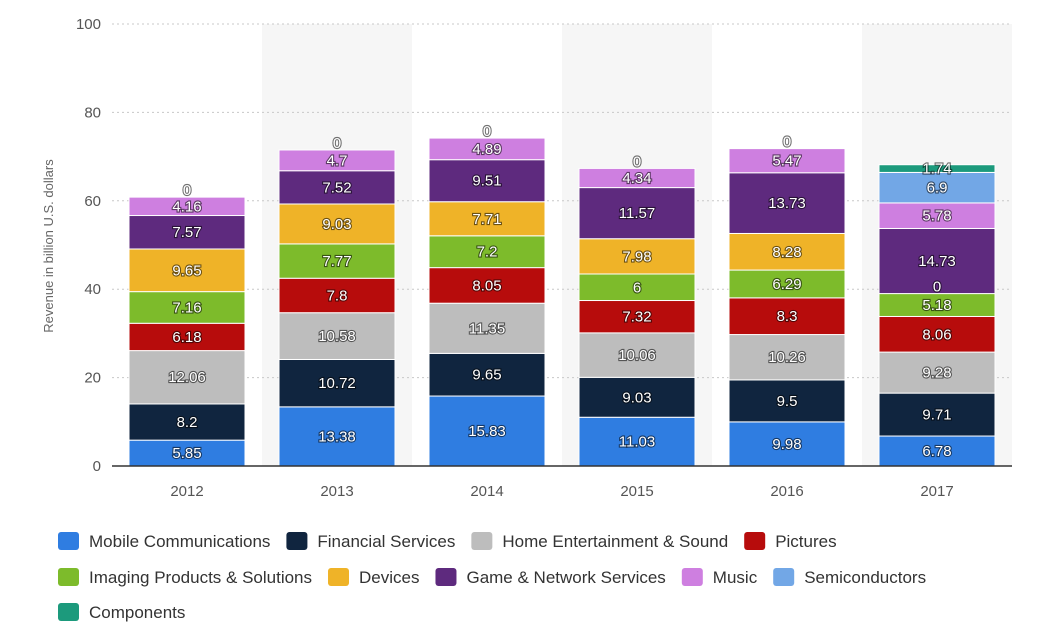  I want to click on data-label: 7.8, so click(337, 295).